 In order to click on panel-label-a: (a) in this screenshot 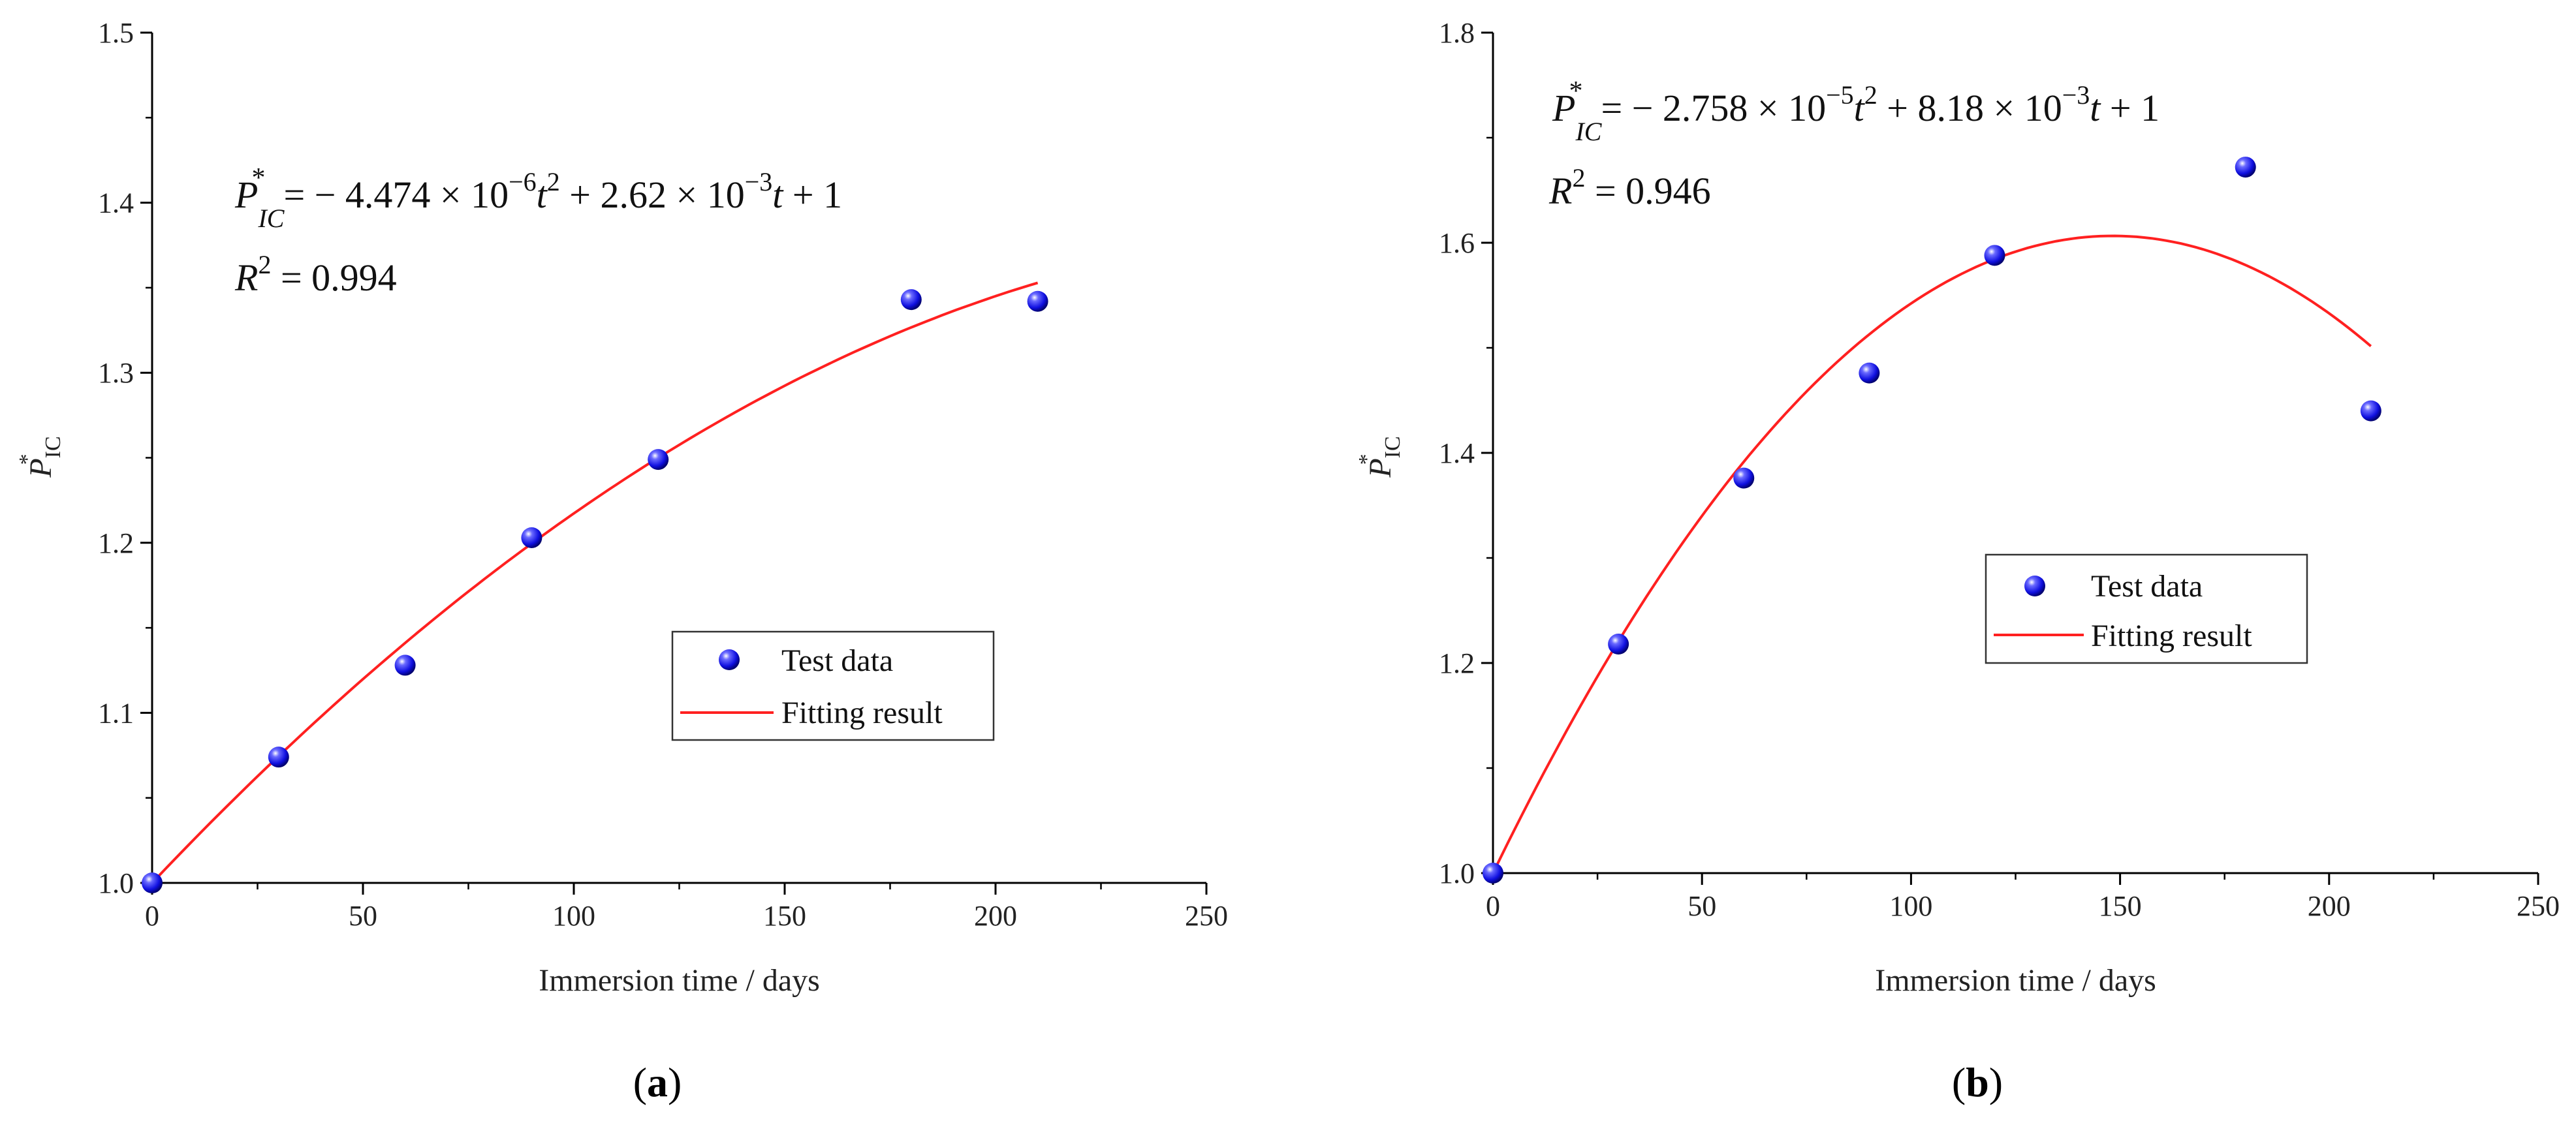, I will do `click(657, 1082)`.